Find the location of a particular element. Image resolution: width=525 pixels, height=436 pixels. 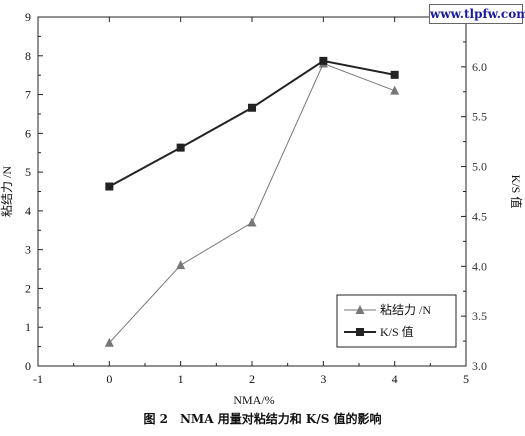

y-left-tick-label: 5 is located at coordinates (28, 172).